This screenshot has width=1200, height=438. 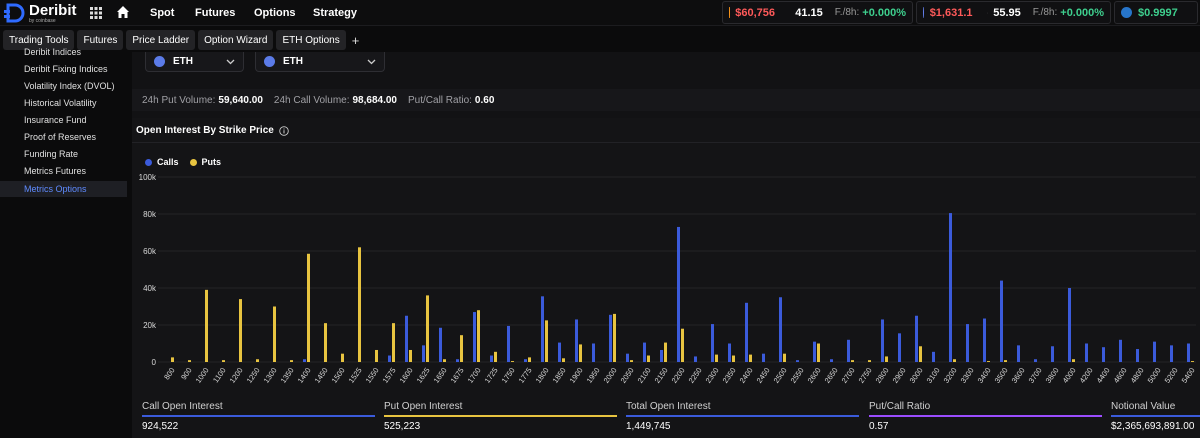 What do you see at coordinates (40, 13) in the screenshot?
I see `deribit-logo: Deribit by coinbase` at bounding box center [40, 13].